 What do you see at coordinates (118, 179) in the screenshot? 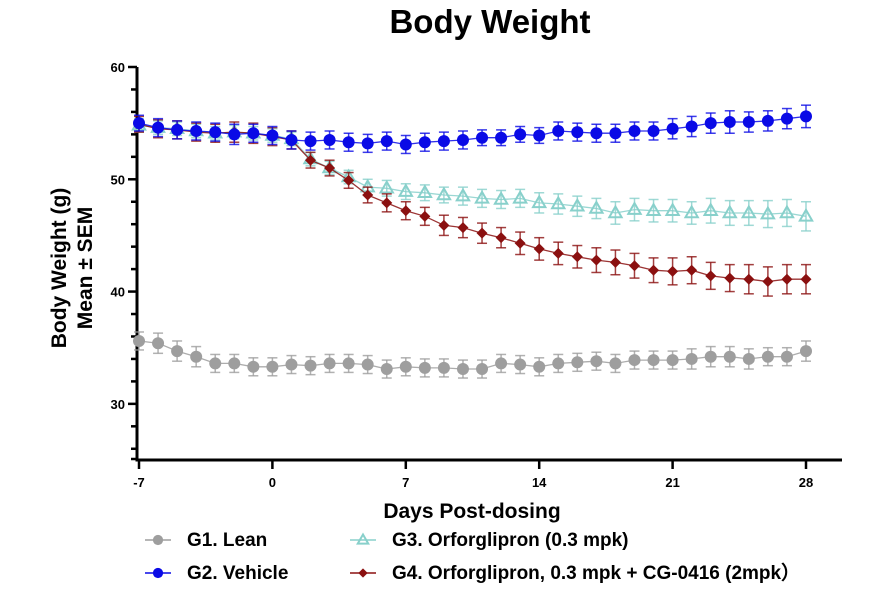
I see `y-tick-label: 50` at bounding box center [118, 179].